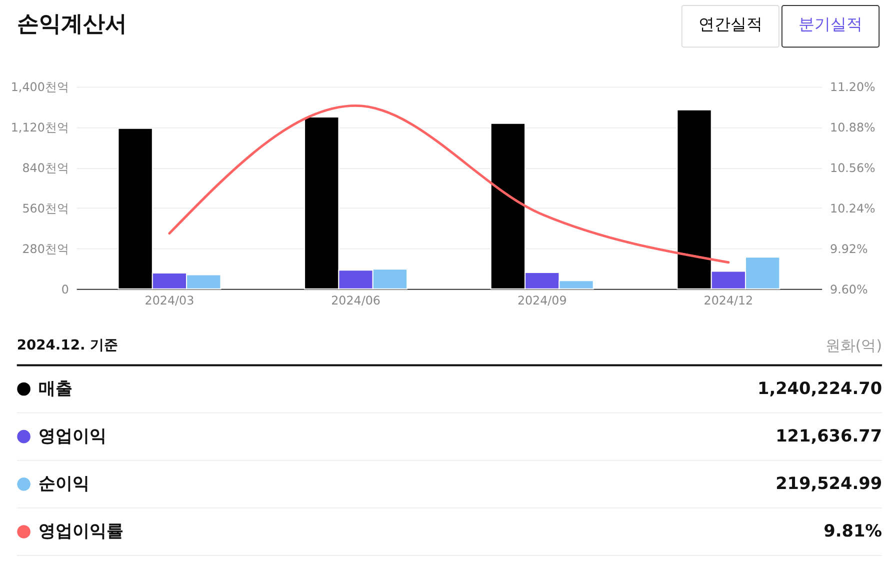 The image size is (887, 572). I want to click on y-tick-label: 0, so click(65, 289).